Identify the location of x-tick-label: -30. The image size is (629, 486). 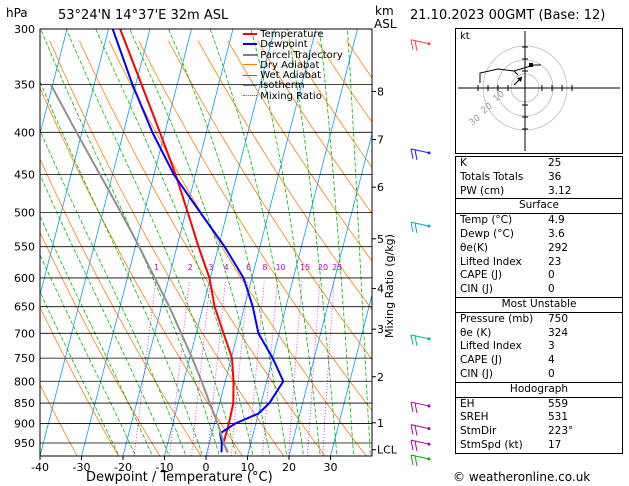
(82, 467).